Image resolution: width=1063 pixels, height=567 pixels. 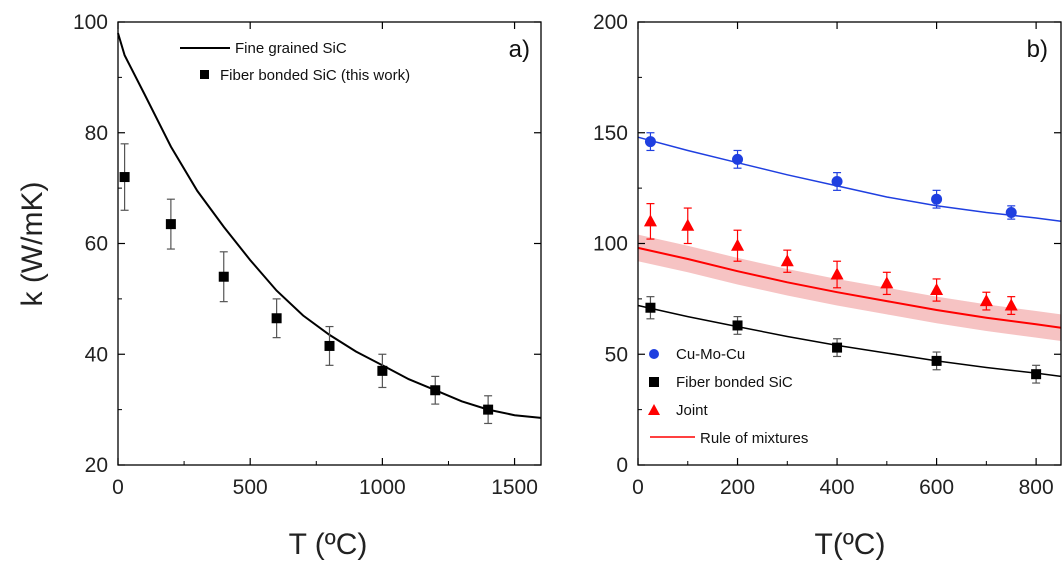 I want to click on x-tick-label-a: 500, so click(x=250, y=487).